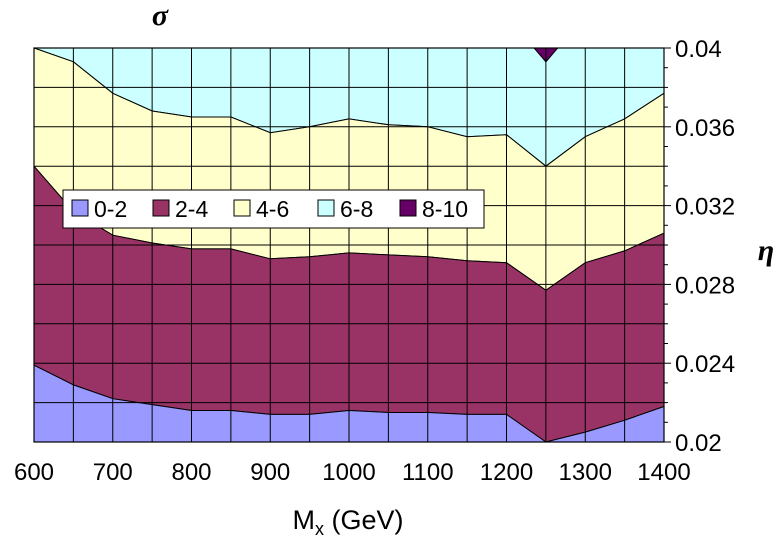  I want to click on y-axis-title: η, so click(766, 250).